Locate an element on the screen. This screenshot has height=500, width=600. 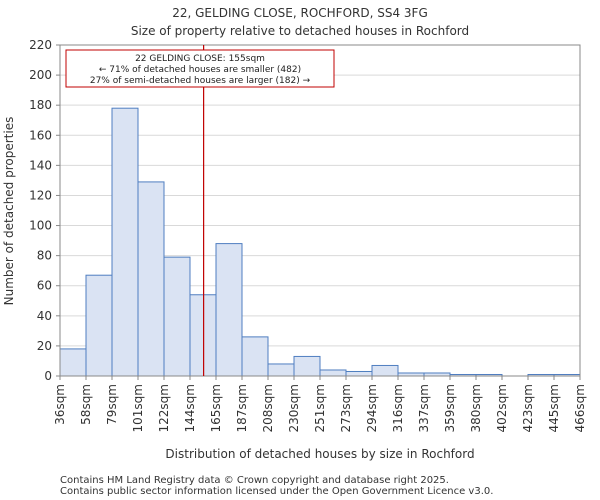
x-tick-label: 230sqm is located at coordinates (294, 408).